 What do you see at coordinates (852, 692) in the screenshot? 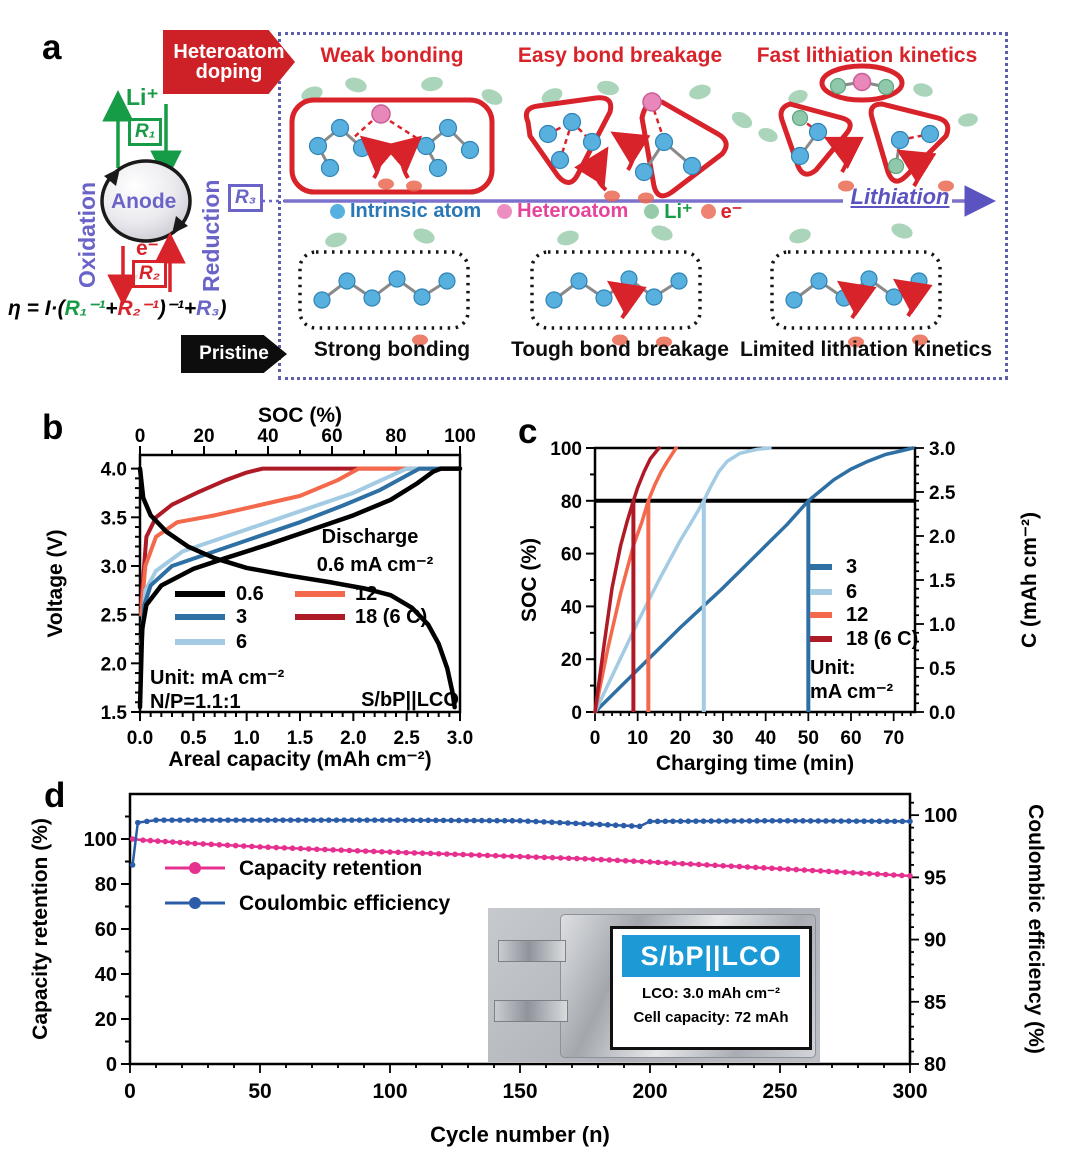
I see `legend-unit2: mA cm⁻²` at bounding box center [852, 692].